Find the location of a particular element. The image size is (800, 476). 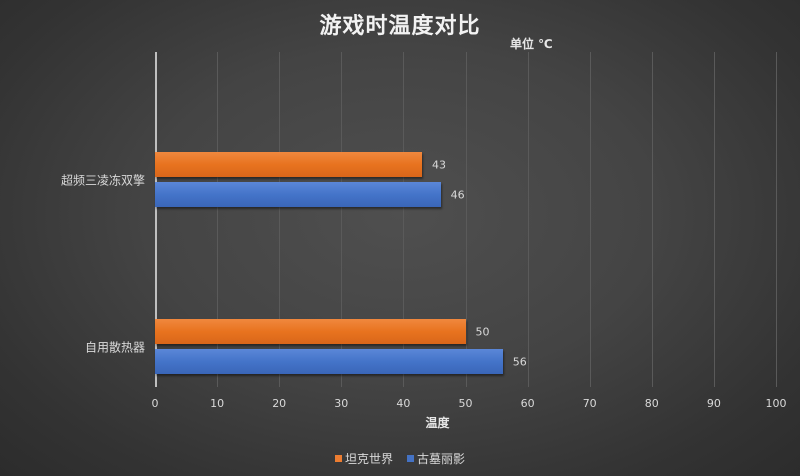

x-tick-label: 90 is located at coordinates (713, 403).